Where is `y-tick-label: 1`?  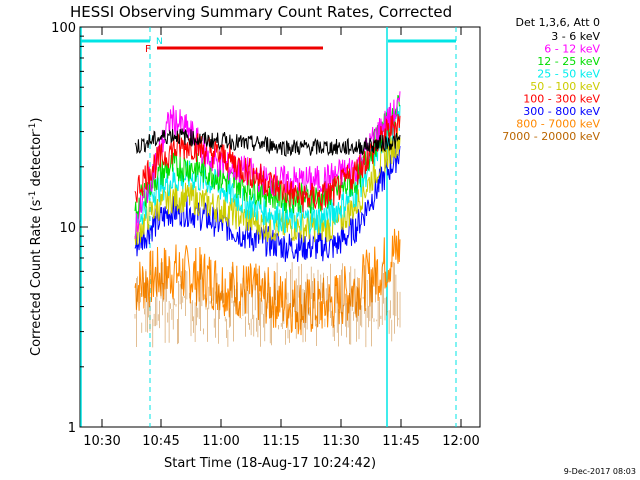
y-tick-label: 1 is located at coordinates (72, 428).